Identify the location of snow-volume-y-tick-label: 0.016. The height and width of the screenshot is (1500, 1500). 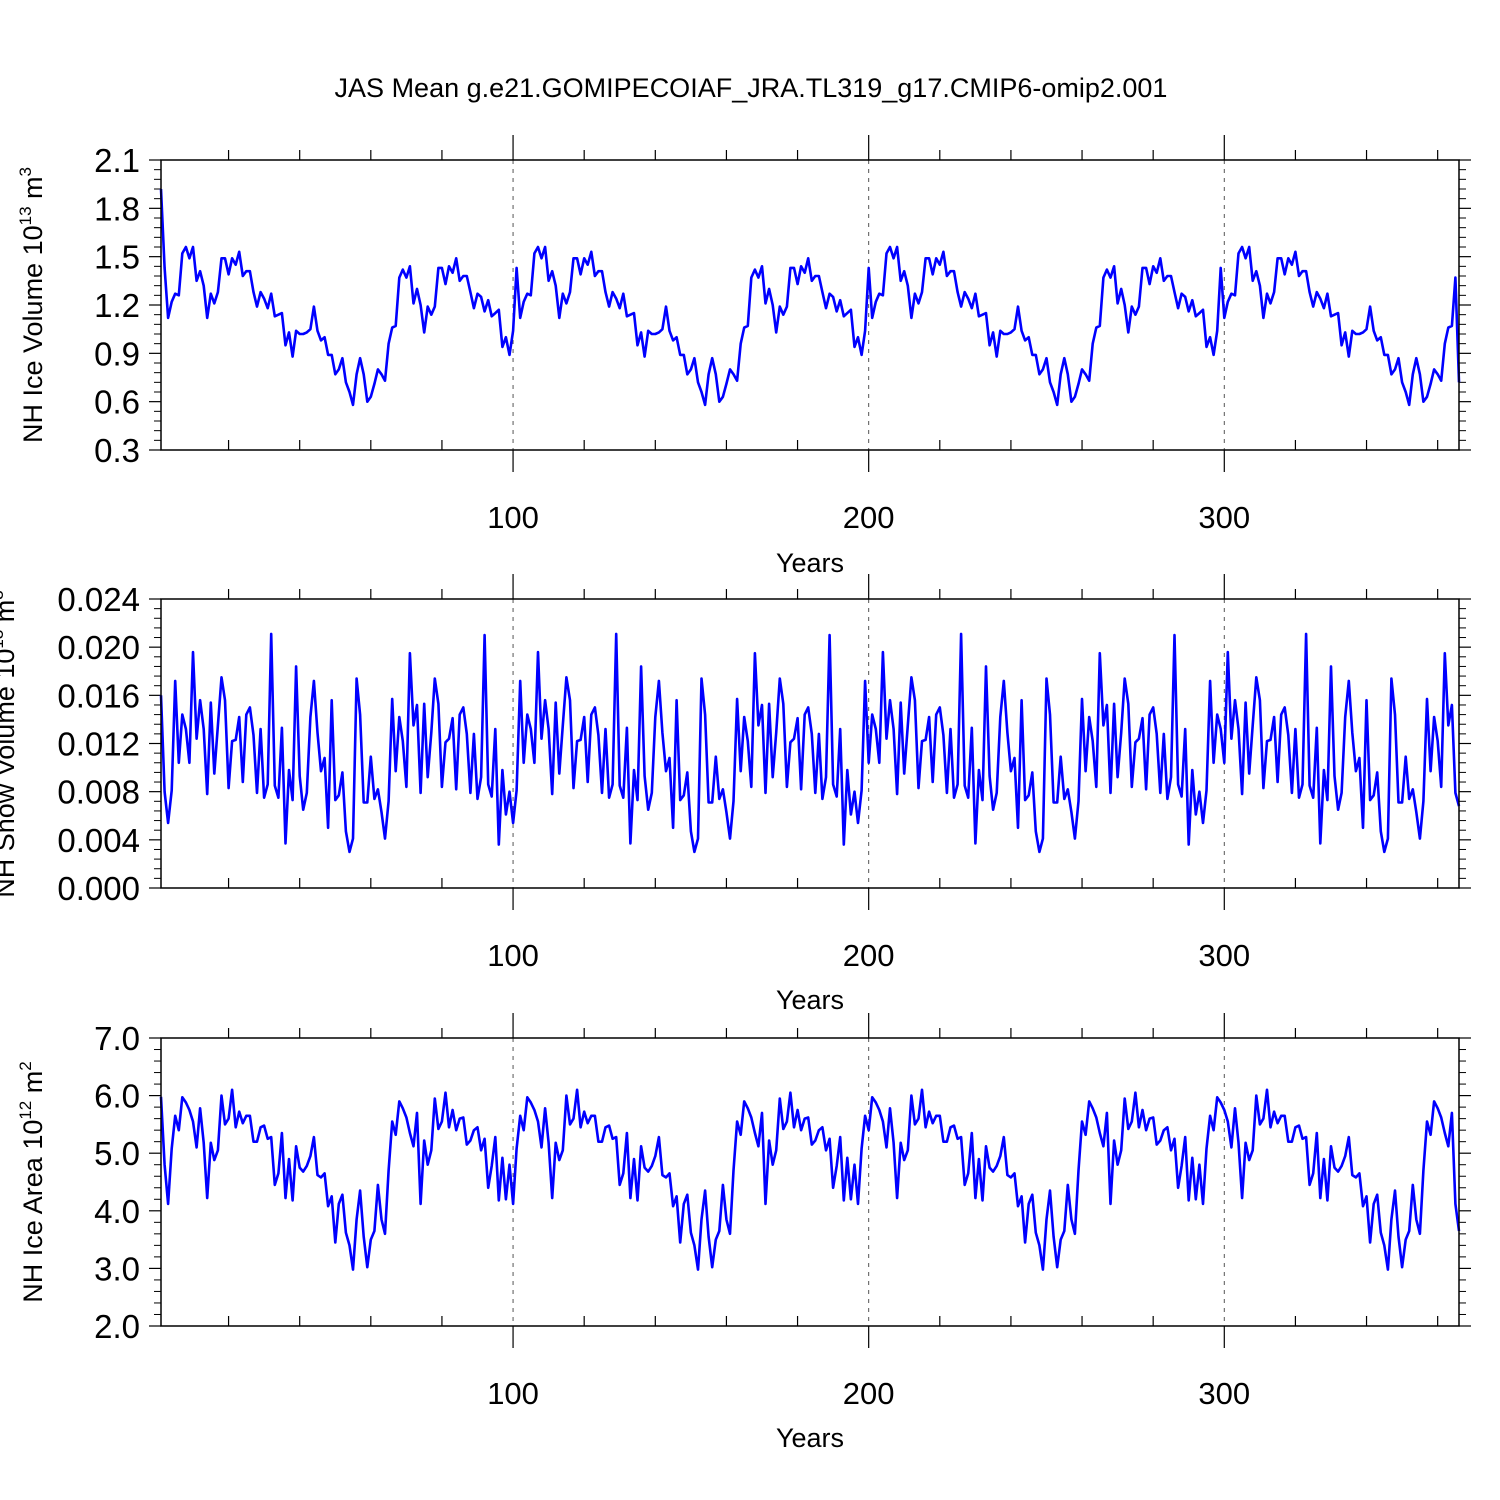
(98, 695).